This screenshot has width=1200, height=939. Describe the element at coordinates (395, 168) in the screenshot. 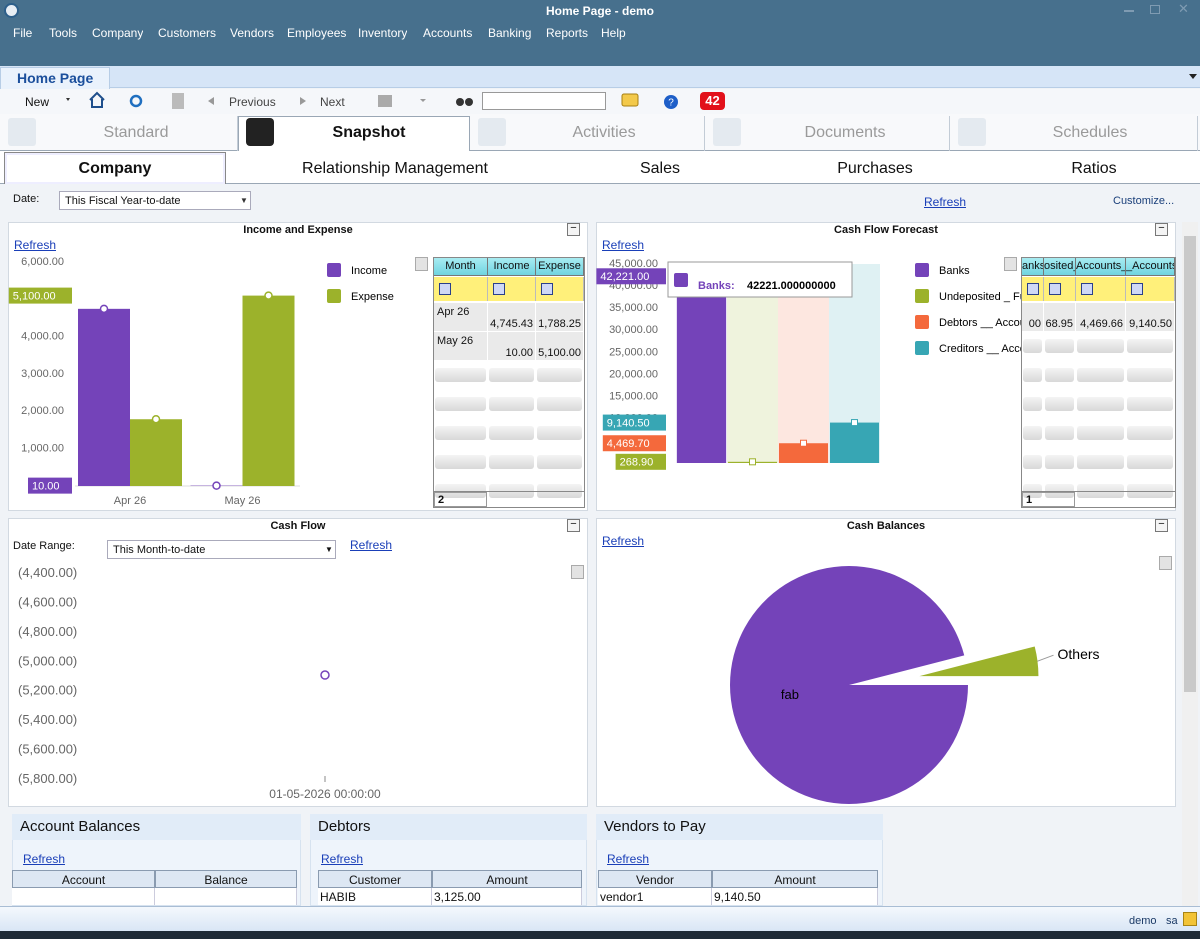

I see `sub-tab: Relationship Management` at that location.